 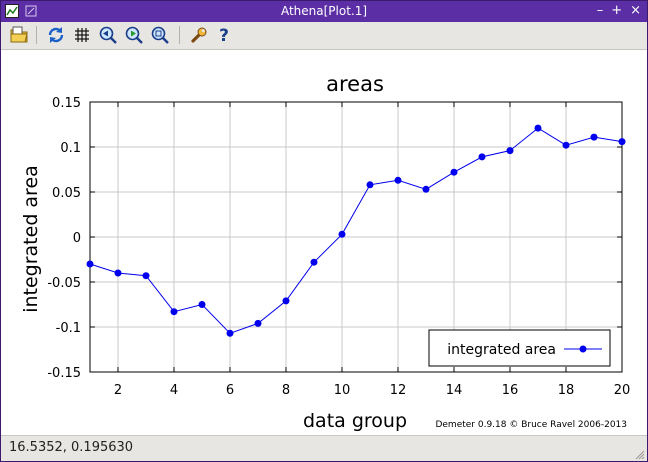 What do you see at coordinates (324, 36) in the screenshot?
I see `plot-toolbar: ?` at bounding box center [324, 36].